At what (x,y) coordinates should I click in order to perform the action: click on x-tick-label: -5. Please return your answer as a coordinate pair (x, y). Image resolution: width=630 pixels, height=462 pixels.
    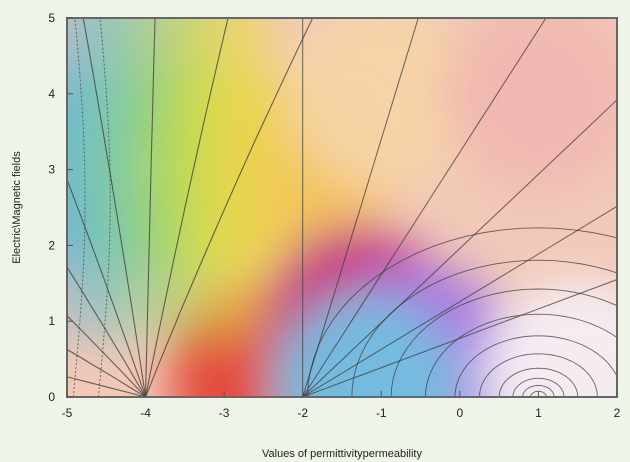
    Looking at the image, I should click on (67, 413).